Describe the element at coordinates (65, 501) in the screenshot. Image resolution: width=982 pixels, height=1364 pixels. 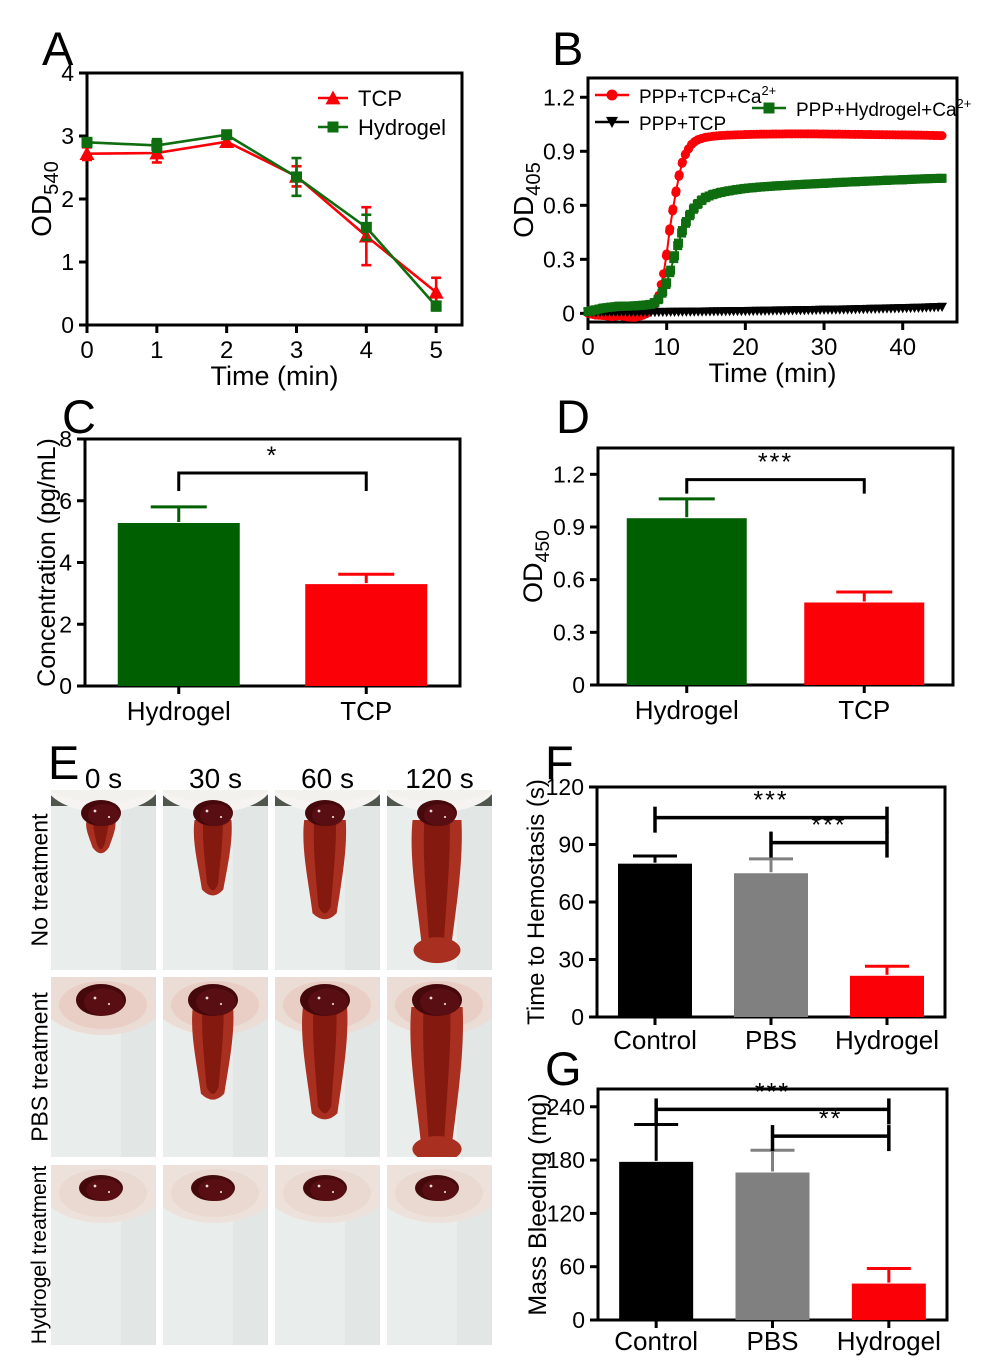
I see `svg-text: 6` at that location.